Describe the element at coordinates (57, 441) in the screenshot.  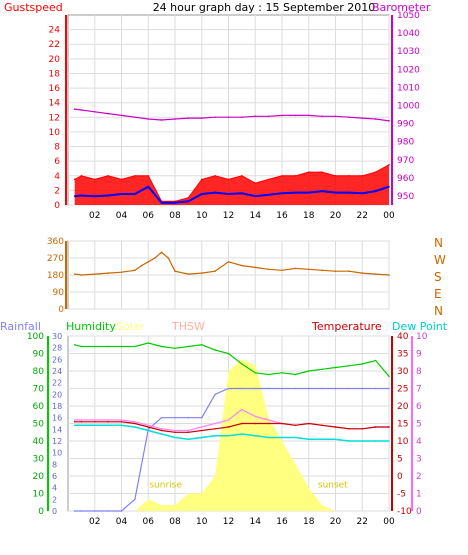
I see `rainfall-tick-label: 12` at that location.